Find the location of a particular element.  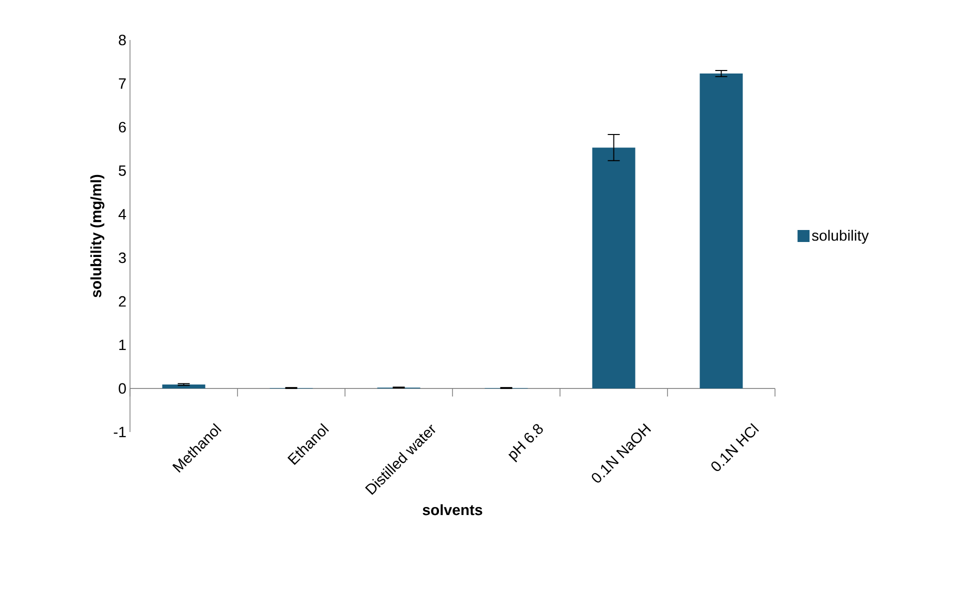

y-tick-label: 3 is located at coordinates (122, 258).